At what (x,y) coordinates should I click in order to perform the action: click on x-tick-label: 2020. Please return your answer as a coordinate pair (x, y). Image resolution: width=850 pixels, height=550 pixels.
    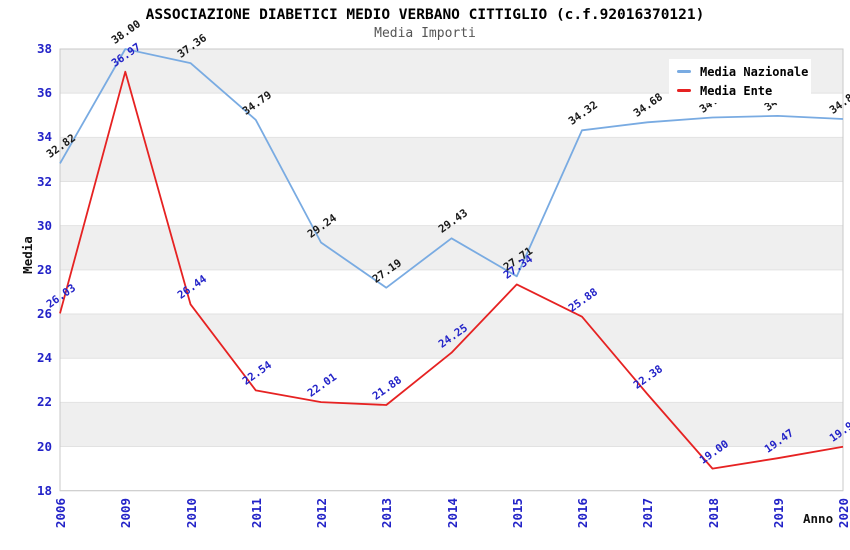
    Looking at the image, I should click on (843, 513).